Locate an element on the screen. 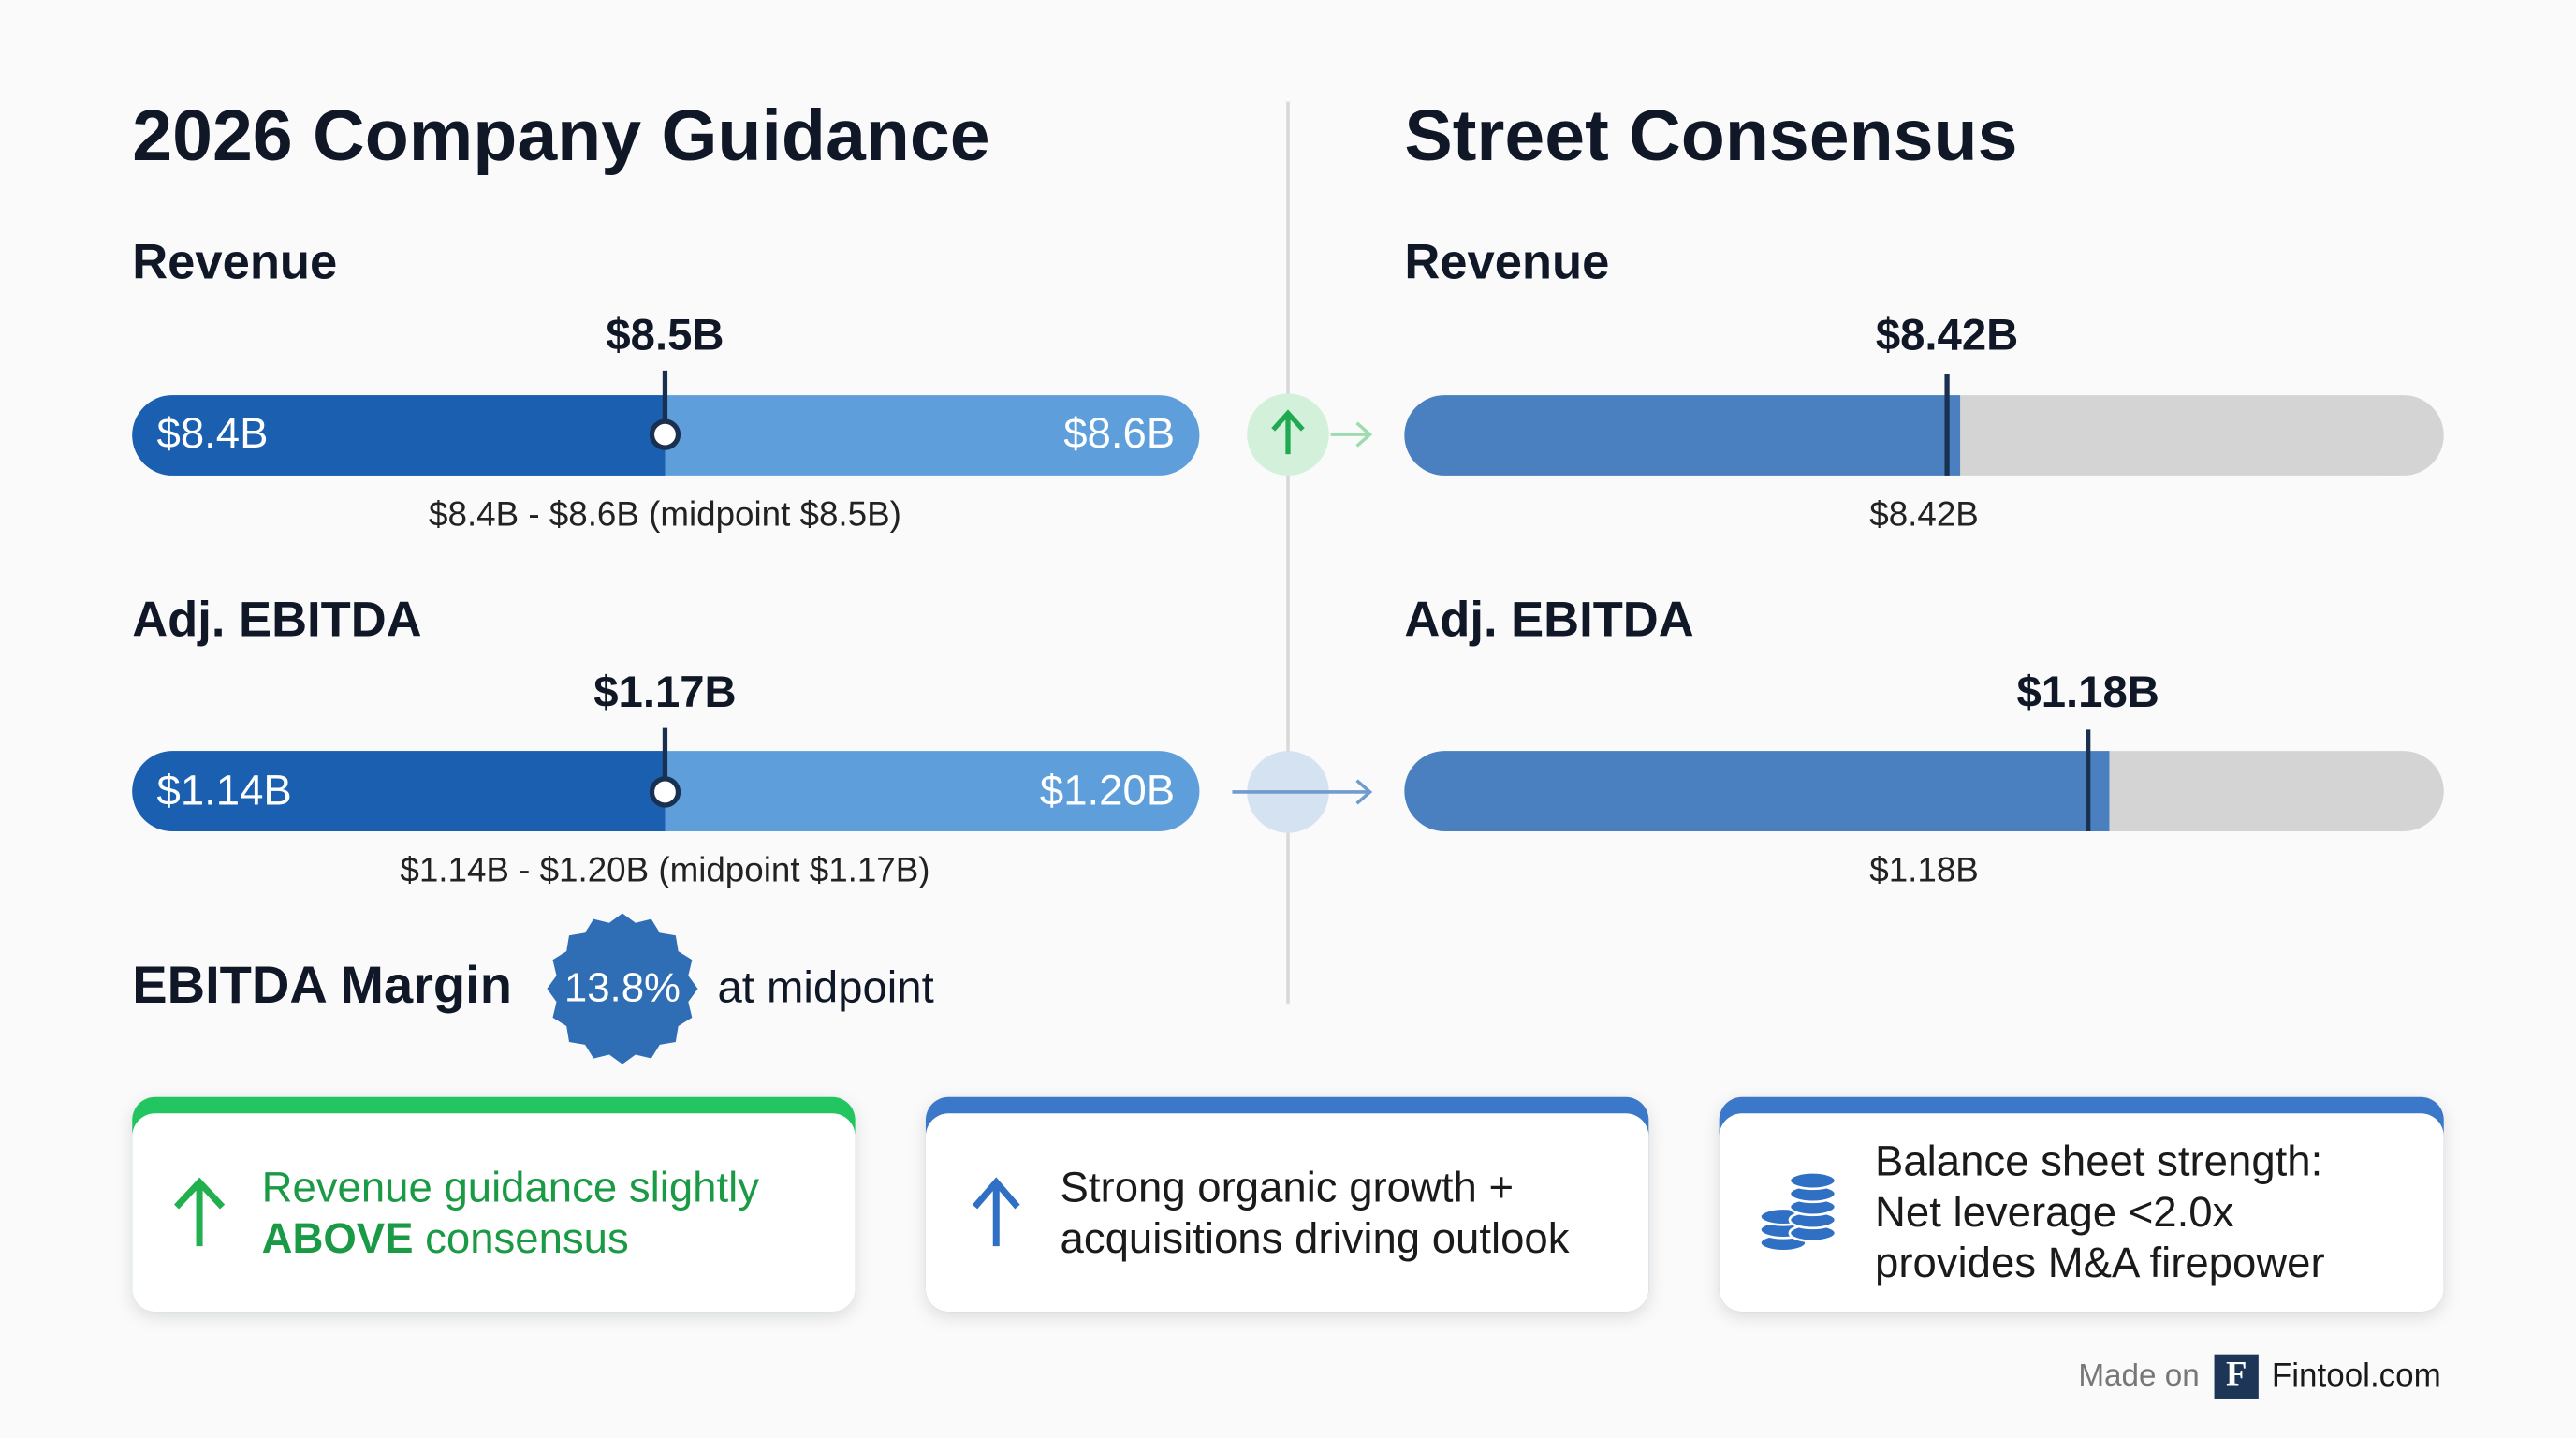 The height and width of the screenshot is (1438, 2576). margin-suffix: at midpoint is located at coordinates (826, 987).